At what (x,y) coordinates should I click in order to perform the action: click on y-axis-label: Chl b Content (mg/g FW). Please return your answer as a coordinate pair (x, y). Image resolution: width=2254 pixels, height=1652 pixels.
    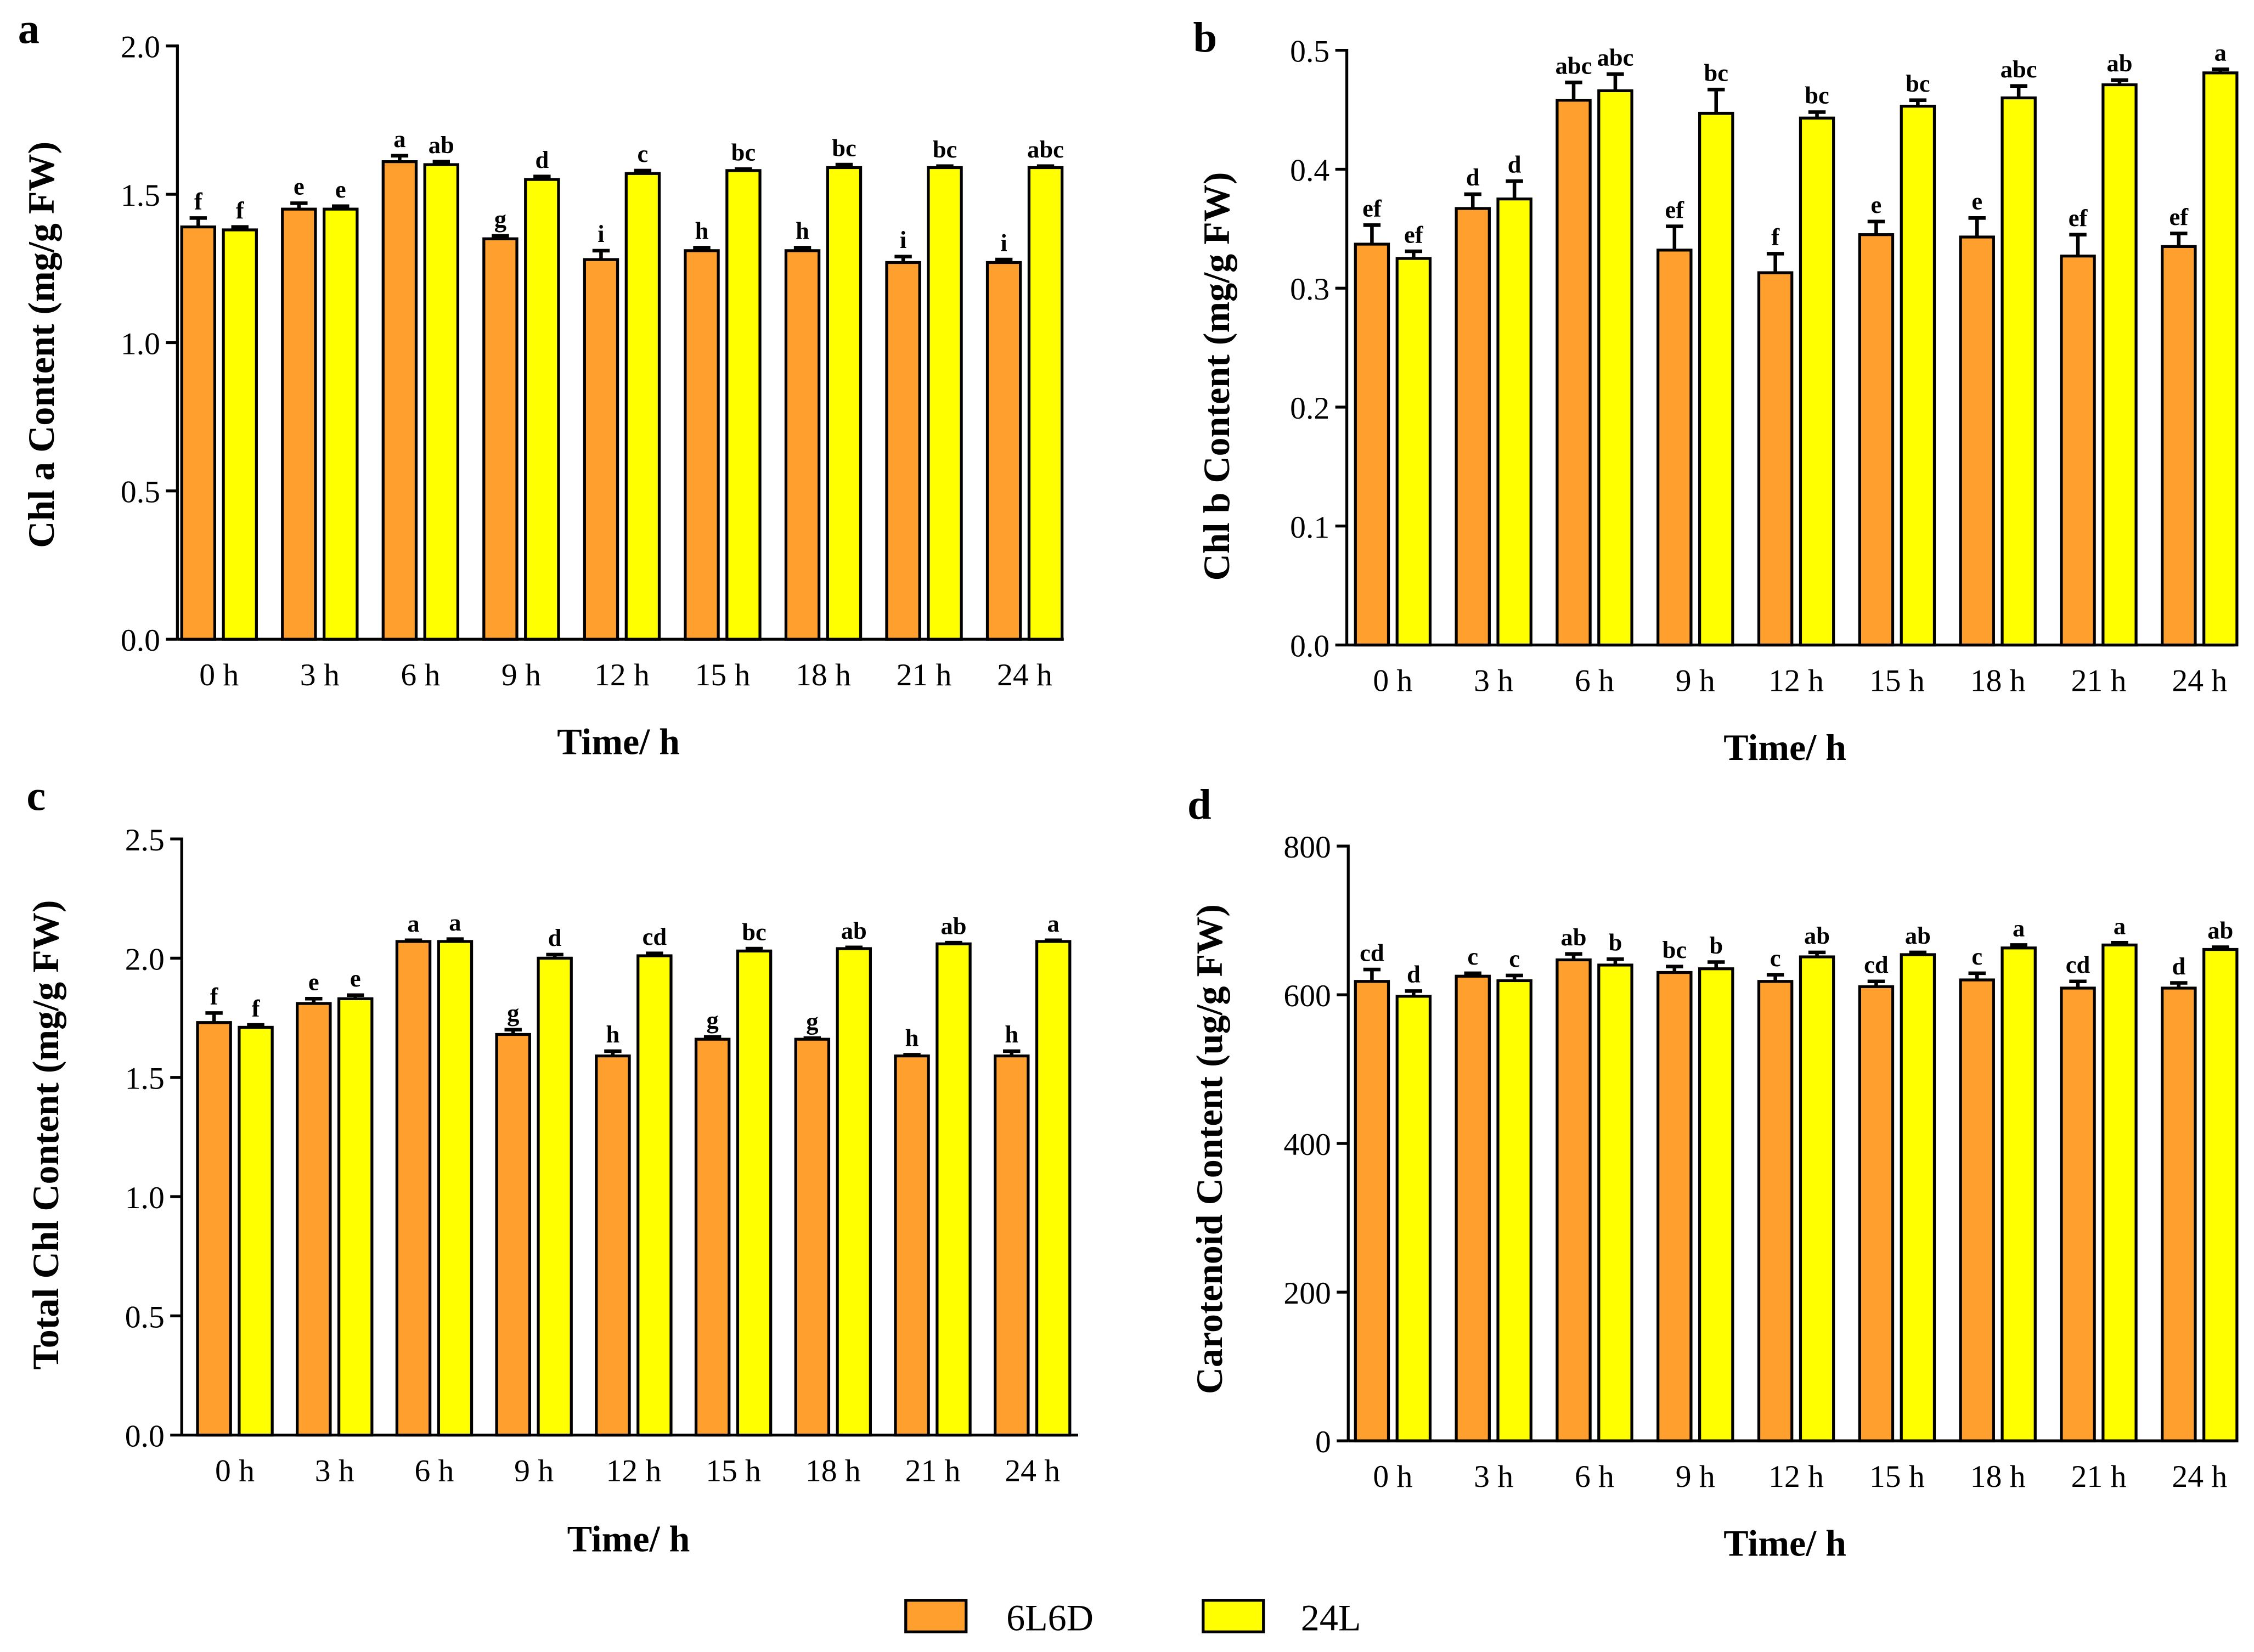
    Looking at the image, I should click on (1216, 376).